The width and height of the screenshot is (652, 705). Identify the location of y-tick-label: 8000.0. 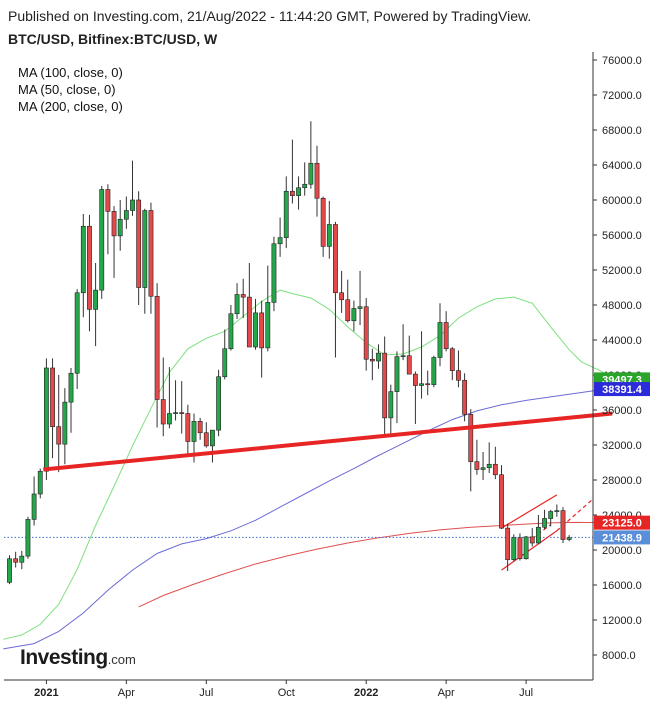
(619, 656).